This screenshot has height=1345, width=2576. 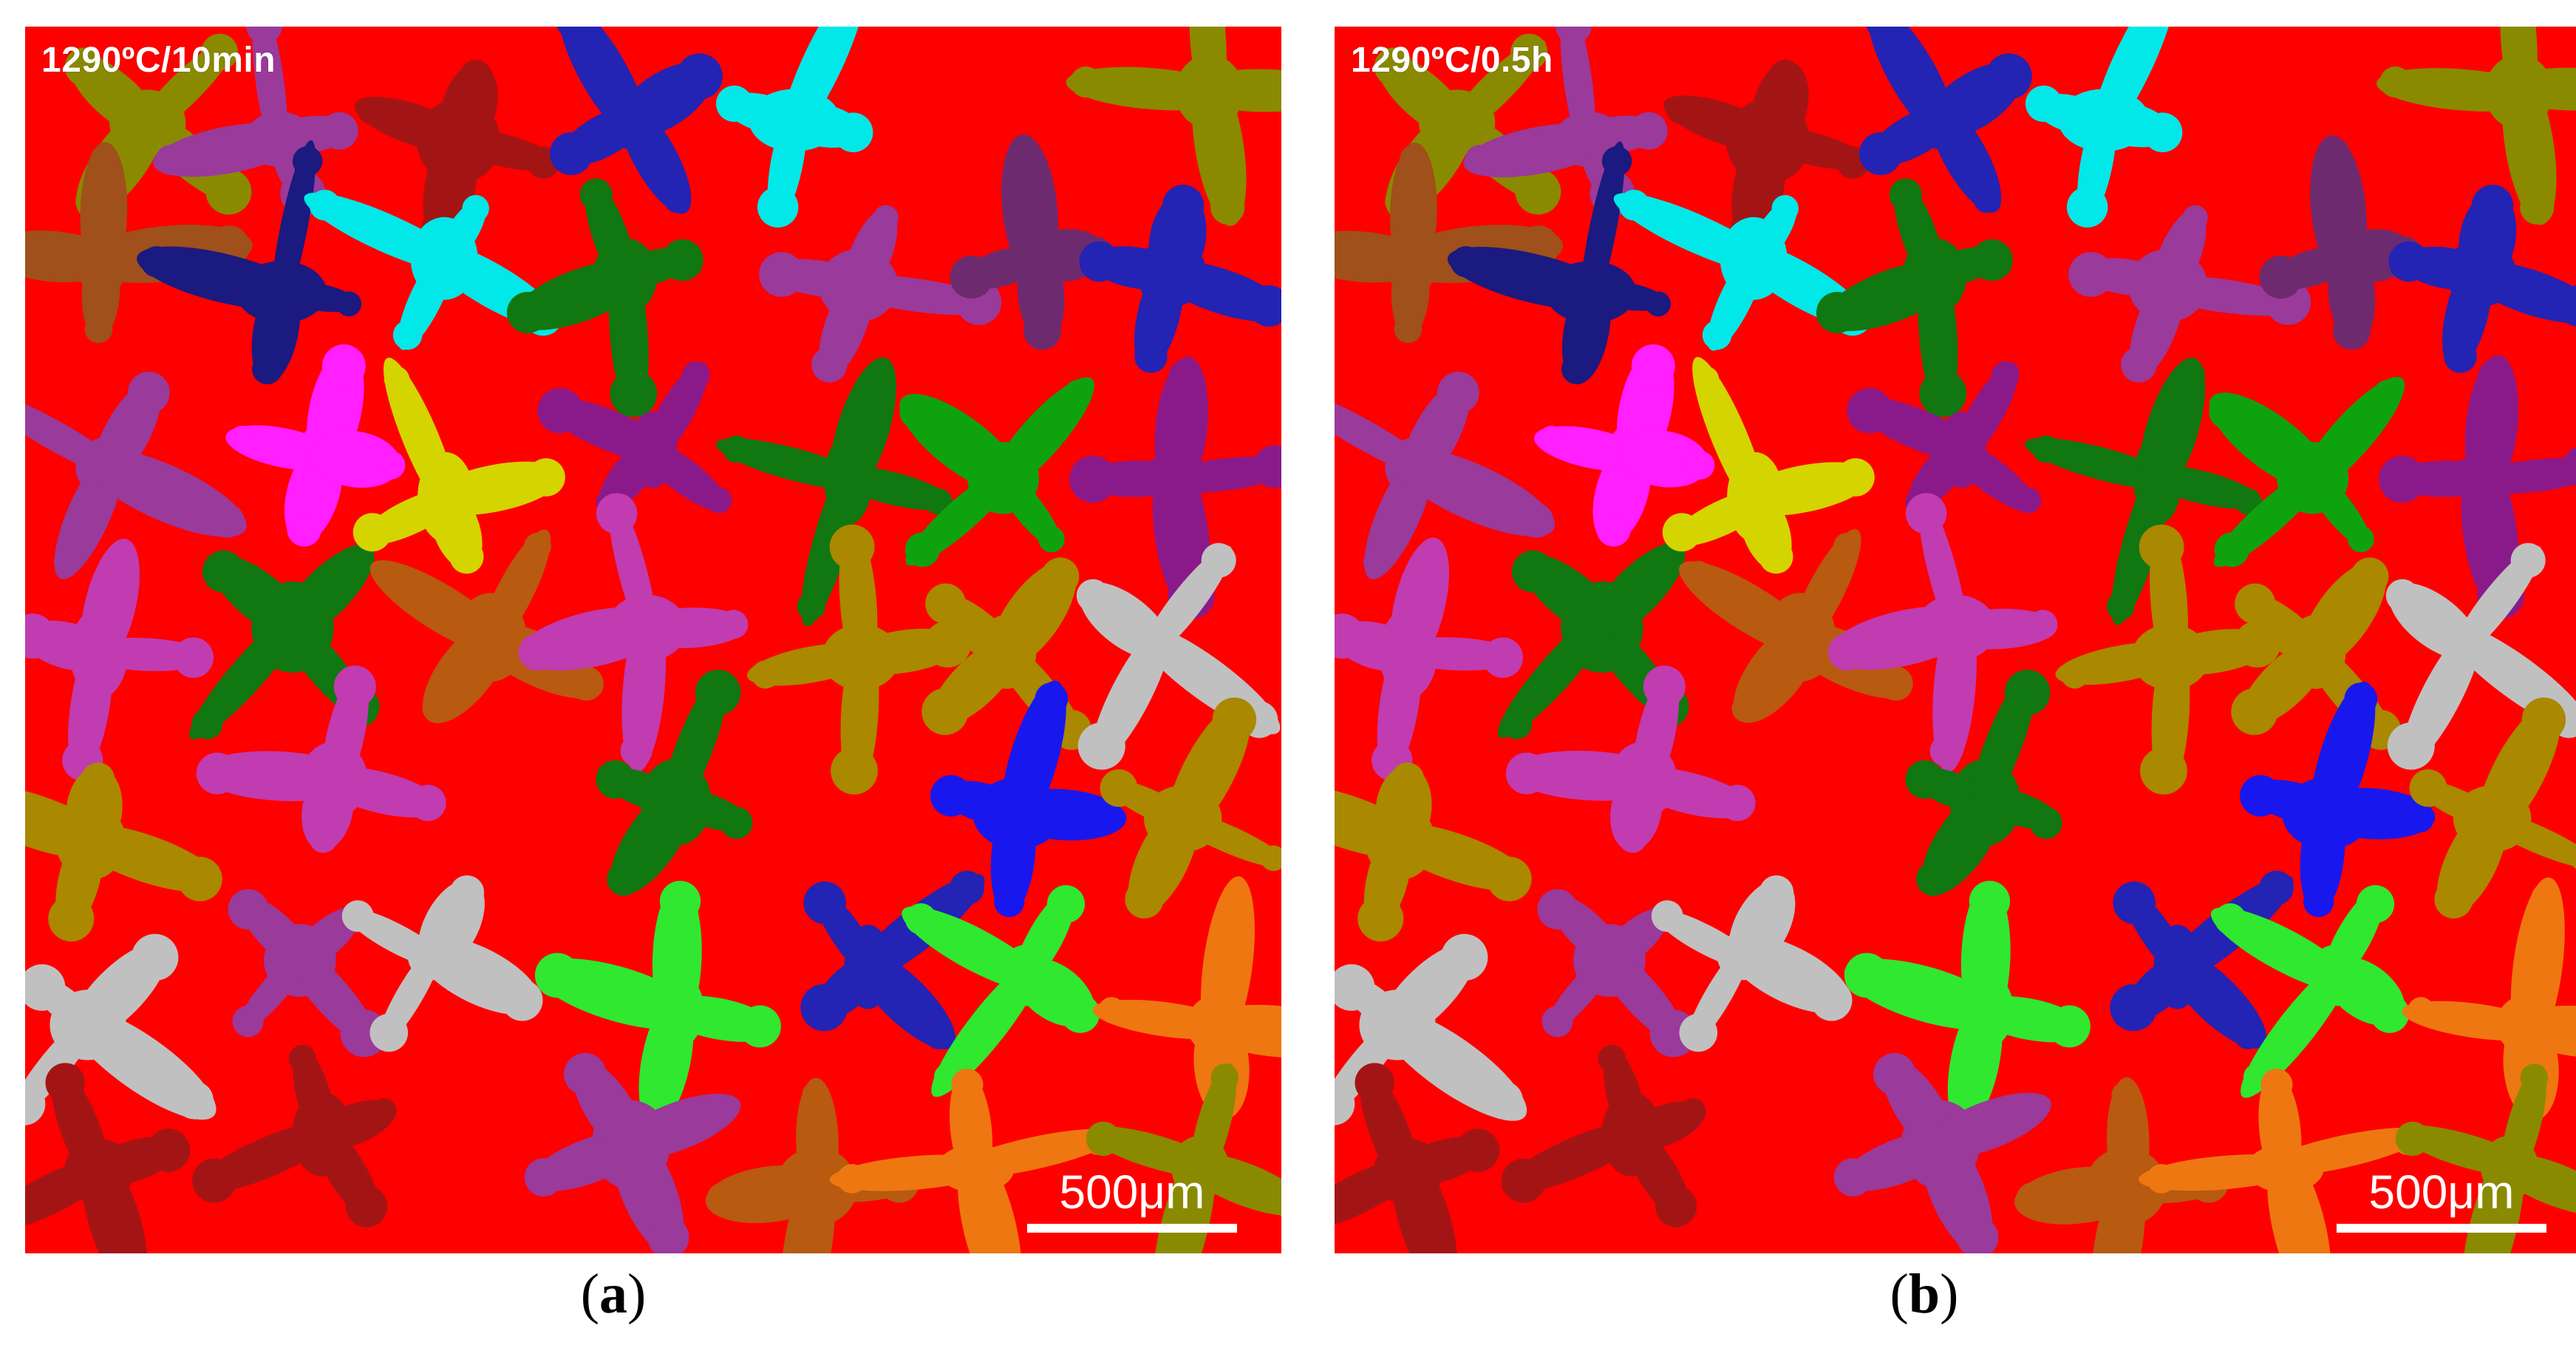 I want to click on panel-caption-b: (b), so click(x=1924, y=1294).